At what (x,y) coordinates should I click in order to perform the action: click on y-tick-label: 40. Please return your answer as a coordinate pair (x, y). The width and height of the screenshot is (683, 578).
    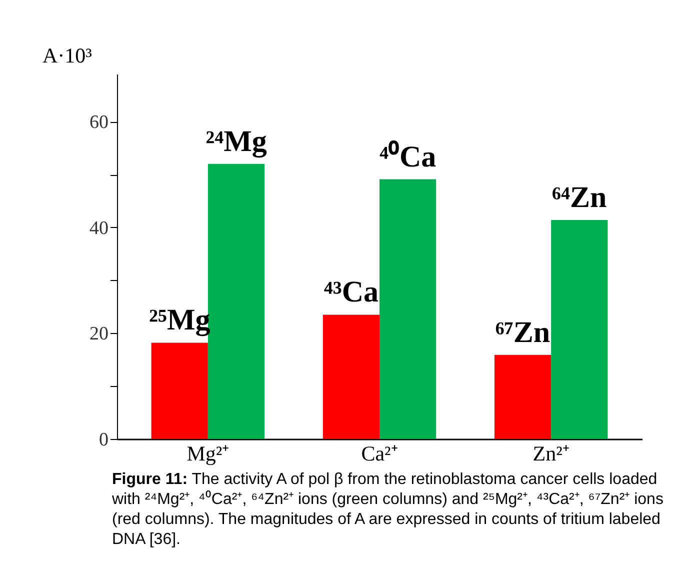
    Looking at the image, I should click on (99, 228).